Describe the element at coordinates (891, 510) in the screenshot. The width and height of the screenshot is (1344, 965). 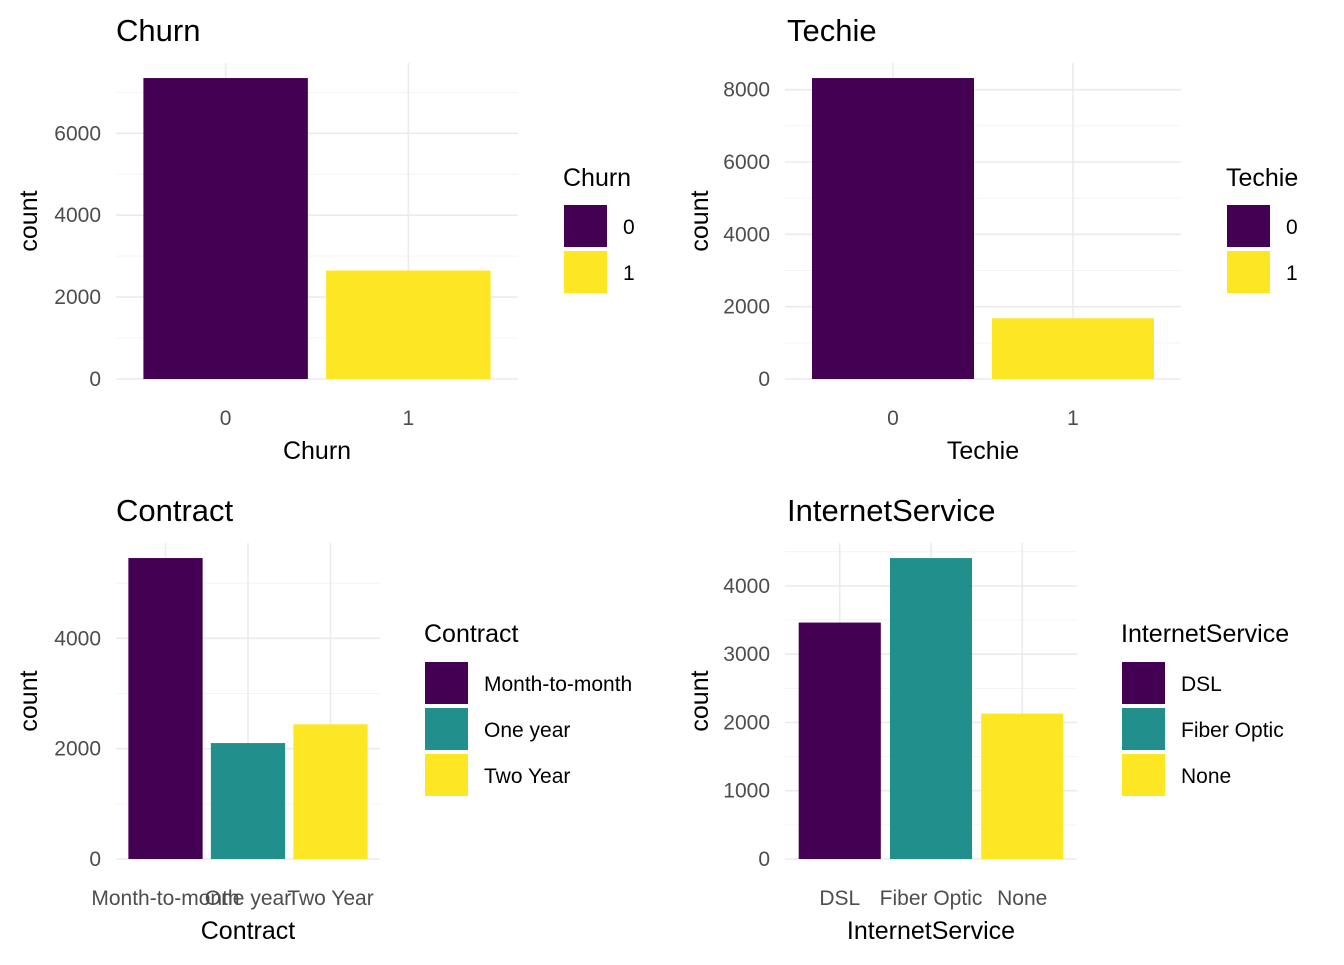
I see `internetservice-chart-title: InternetService` at that location.